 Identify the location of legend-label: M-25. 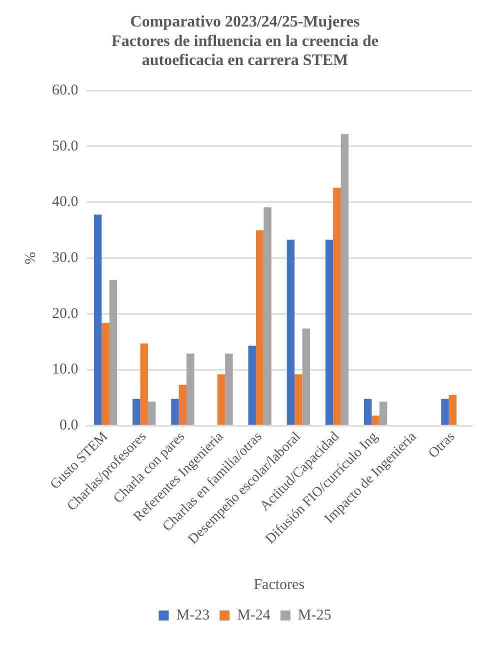
(315, 615).